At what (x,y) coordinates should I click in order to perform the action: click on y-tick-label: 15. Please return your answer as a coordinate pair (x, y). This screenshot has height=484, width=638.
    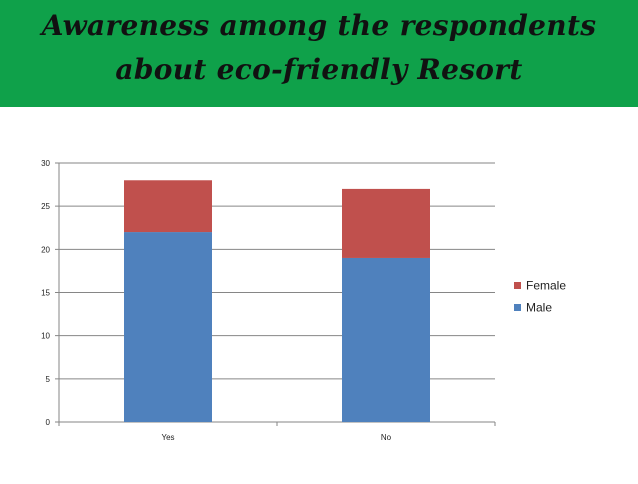
    Looking at the image, I should click on (45, 293).